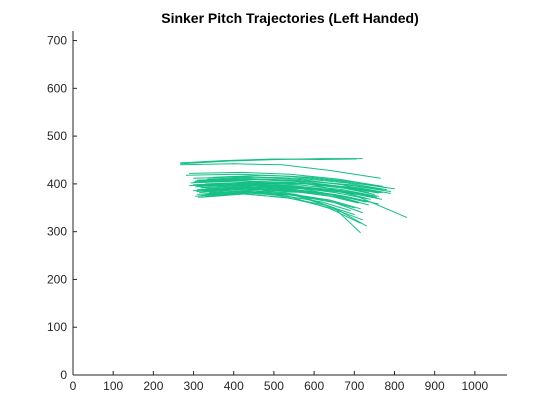 This screenshot has width=560, height=420. What do you see at coordinates (290, 18) in the screenshot?
I see `chart-title: Sinker Pitch Trajectories (Left Handed)` at bounding box center [290, 18].